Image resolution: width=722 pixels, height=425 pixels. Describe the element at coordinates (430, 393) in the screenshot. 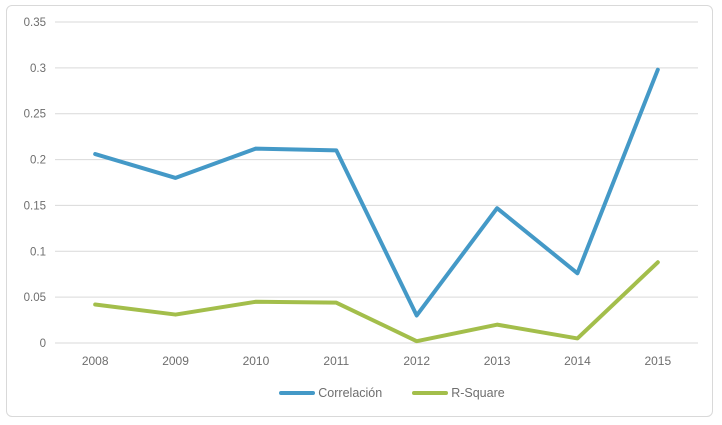

I see `legend-swatch-rsquare-line` at that location.